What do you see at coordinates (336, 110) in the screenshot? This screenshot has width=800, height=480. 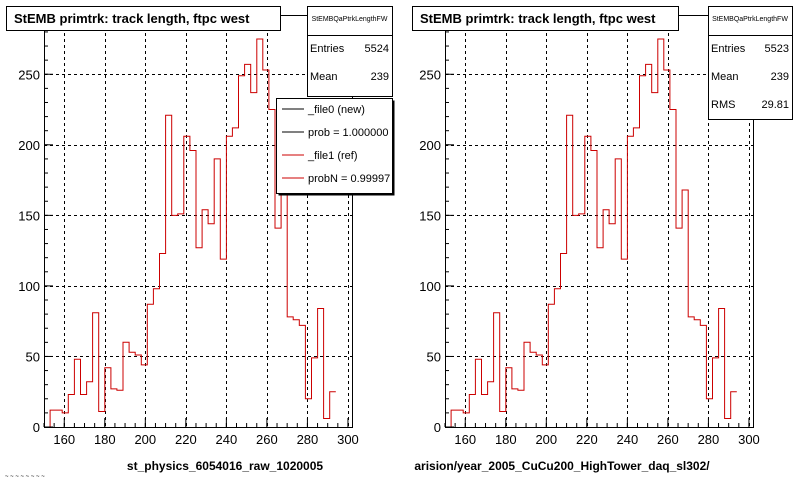 I see `legend-entry-label: _file0 (new)` at bounding box center [336, 110].